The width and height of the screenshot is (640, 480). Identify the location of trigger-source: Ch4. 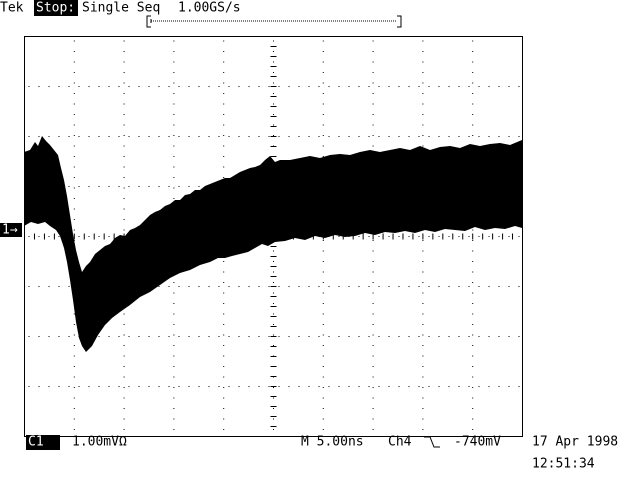
(400, 442).